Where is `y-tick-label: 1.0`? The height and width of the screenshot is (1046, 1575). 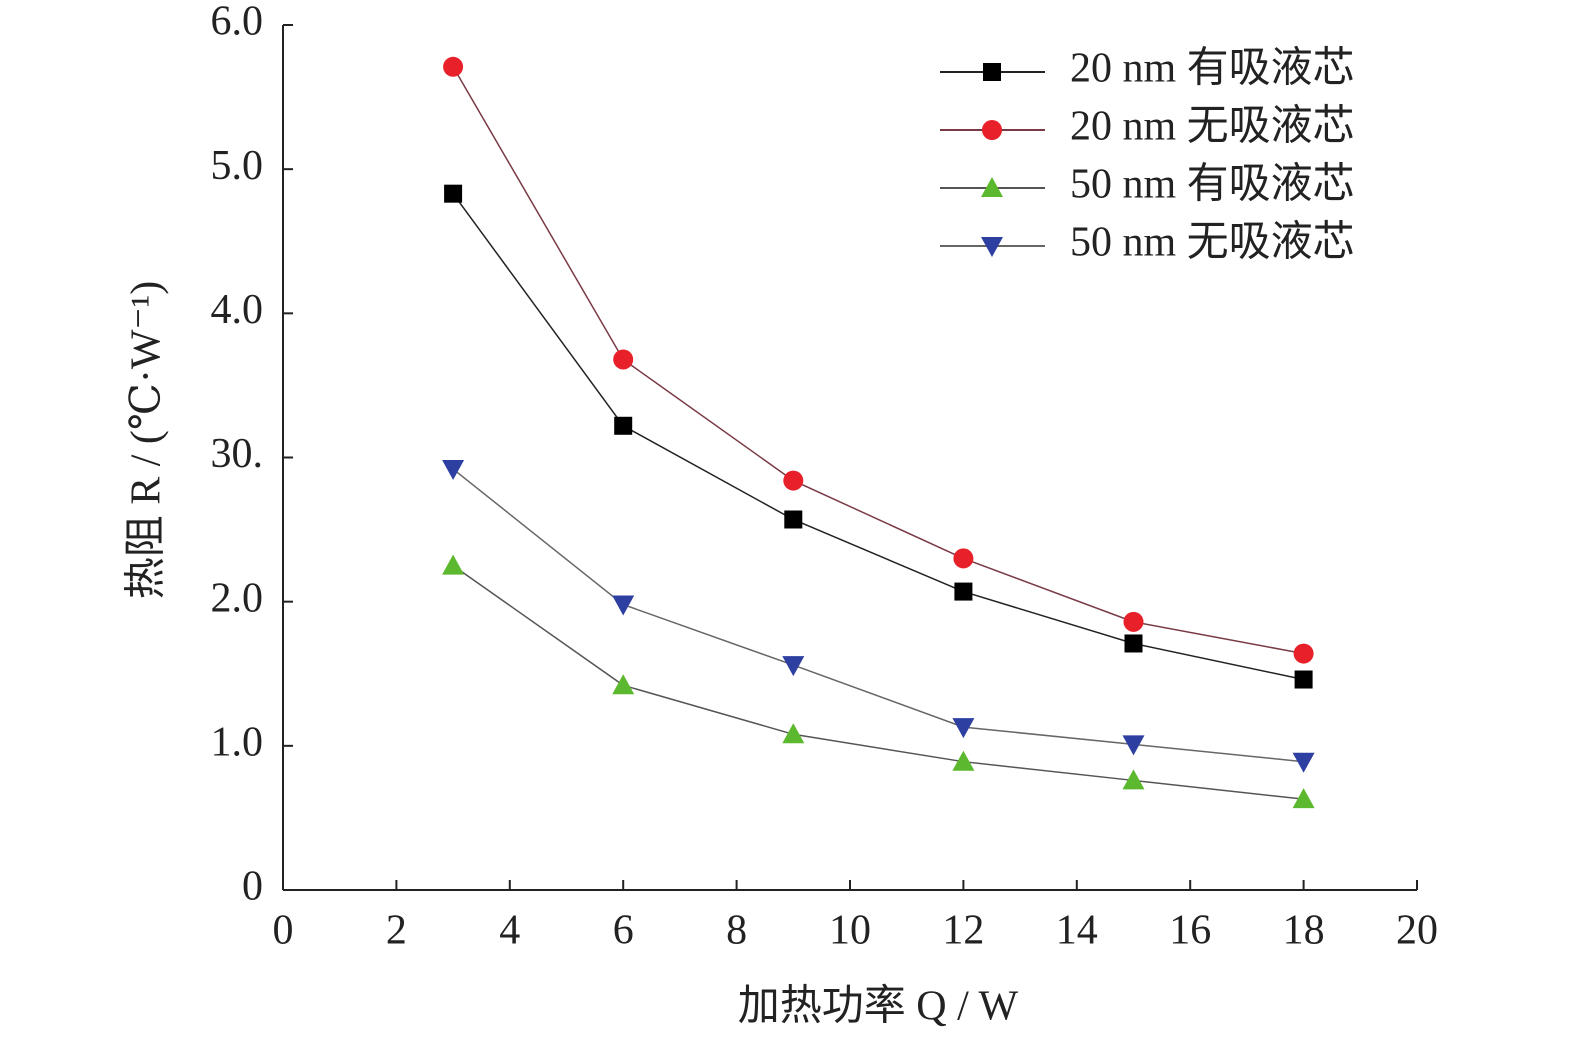
y-tick-label: 1.0 is located at coordinates (237, 742).